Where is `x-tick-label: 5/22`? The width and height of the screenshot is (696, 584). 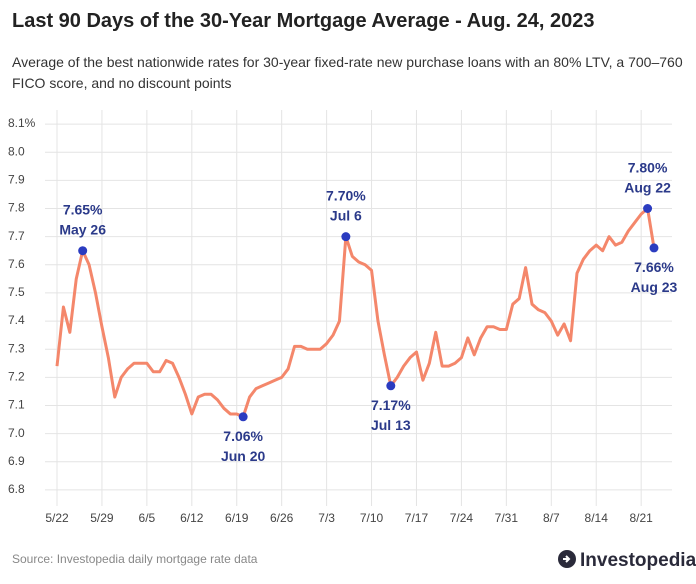 x-tick-label: 5/22 is located at coordinates (57, 518).